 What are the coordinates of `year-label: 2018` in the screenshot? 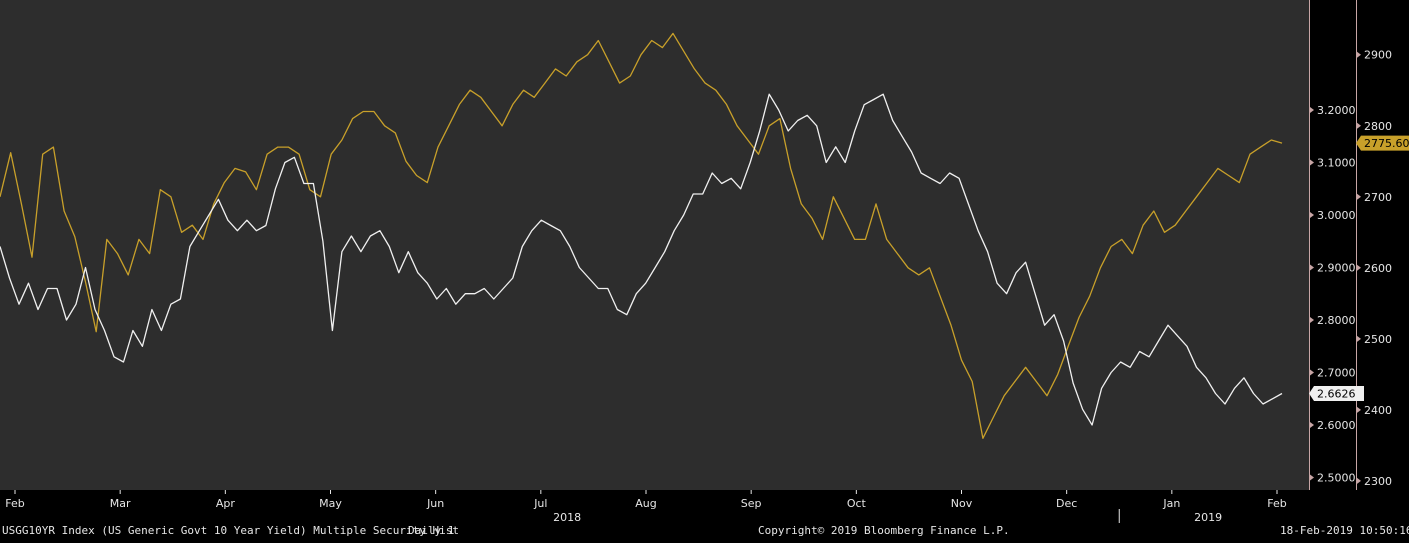 It's located at (567, 517).